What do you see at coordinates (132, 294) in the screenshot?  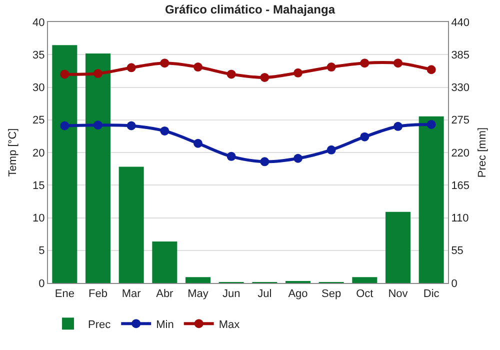 I see `x-tick-label: Mar` at bounding box center [132, 294].